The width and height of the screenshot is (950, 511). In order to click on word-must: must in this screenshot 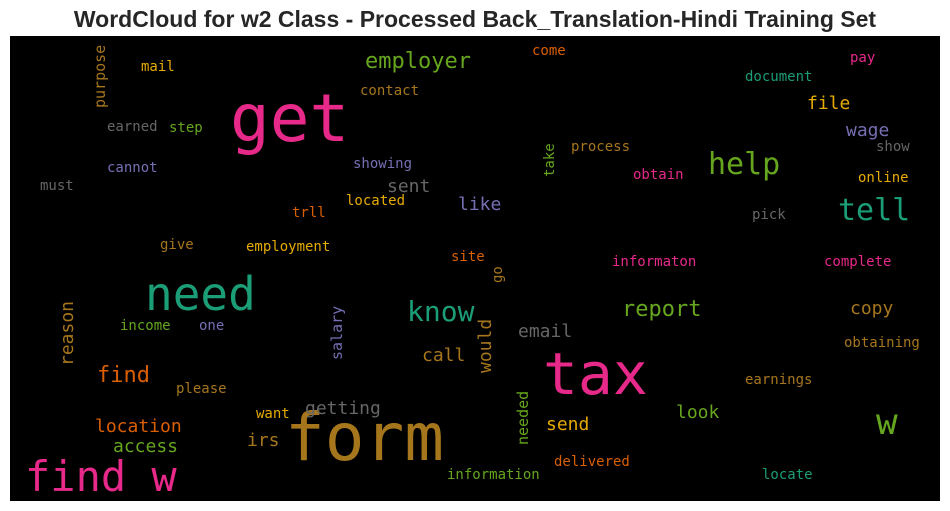, I will do `click(57, 186)`.